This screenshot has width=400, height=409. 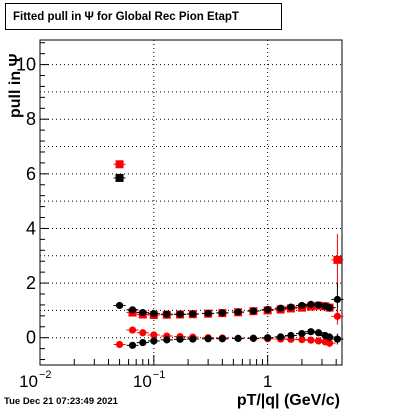 What do you see at coordinates (15, 85) in the screenshot?
I see `y-axis-title: pull in Ψ` at bounding box center [15, 85].